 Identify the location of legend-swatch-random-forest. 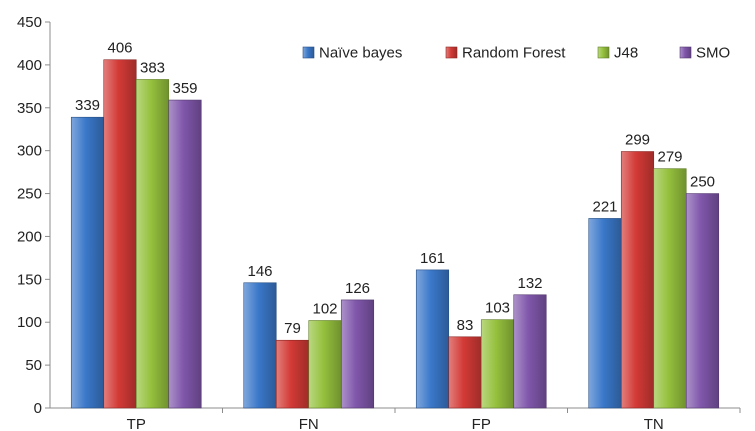
(451, 52).